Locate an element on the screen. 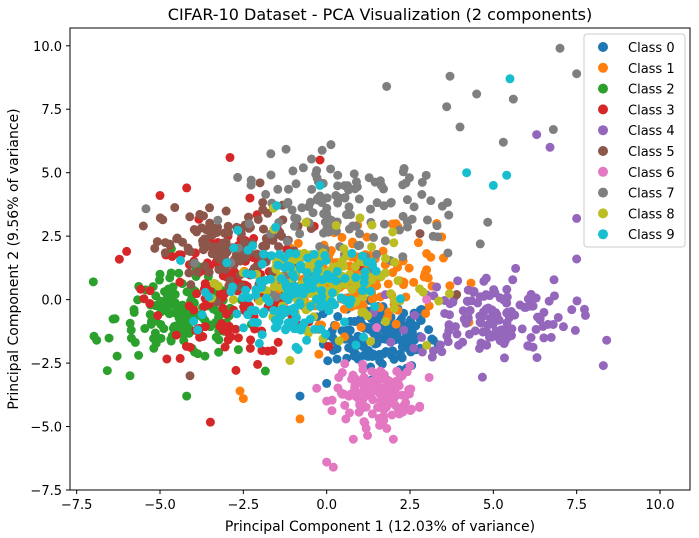 This screenshot has width=699, height=538. y-tick-label: 10.0 is located at coordinates (47, 47).